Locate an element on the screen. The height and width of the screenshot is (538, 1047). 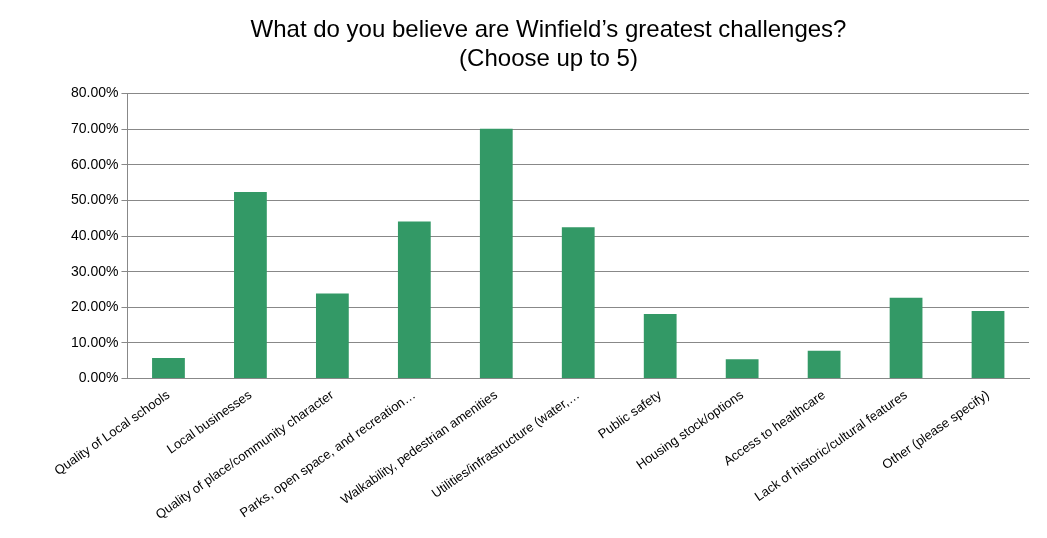
y-tick-label: 10.00% is located at coordinates (95, 341).